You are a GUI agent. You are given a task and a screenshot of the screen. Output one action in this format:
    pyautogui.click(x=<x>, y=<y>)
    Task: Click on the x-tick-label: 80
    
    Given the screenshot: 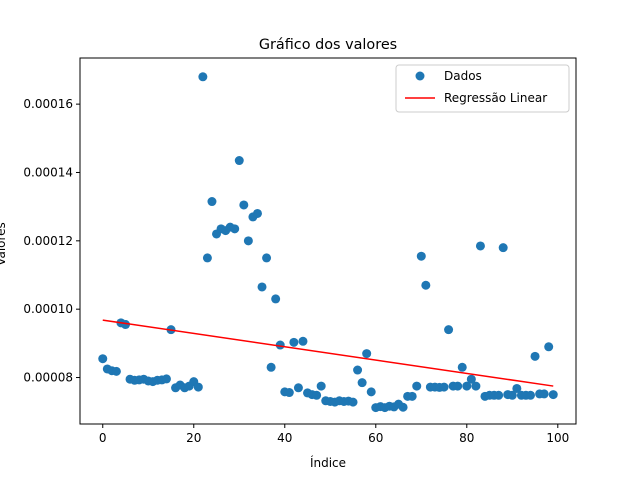 What is the action you would take?
    pyautogui.click(x=466, y=438)
    